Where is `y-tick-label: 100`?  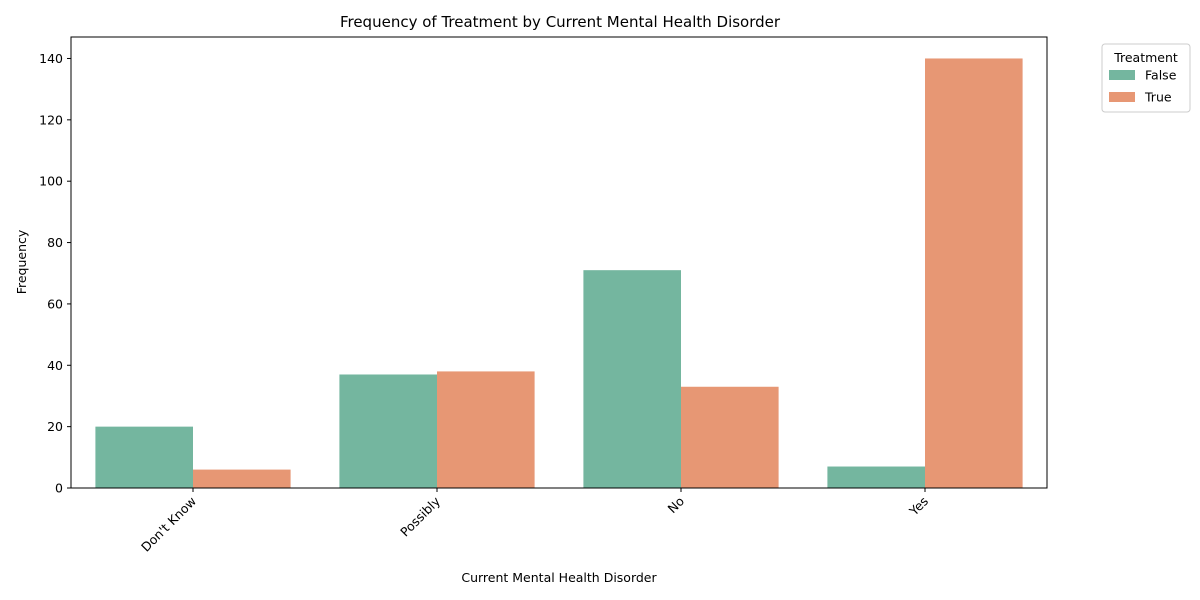
y-tick-label: 100 is located at coordinates (51, 181).